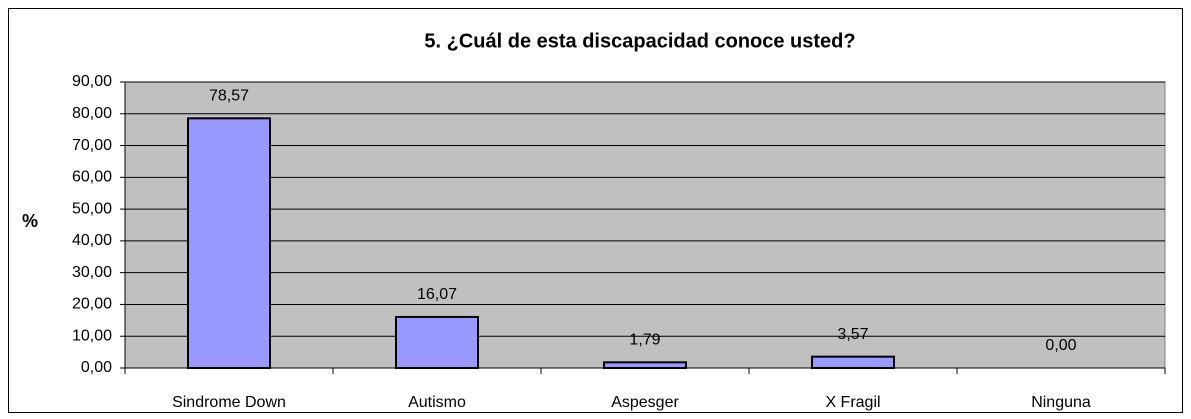  I want to click on data-label: 16,07, so click(437, 294).